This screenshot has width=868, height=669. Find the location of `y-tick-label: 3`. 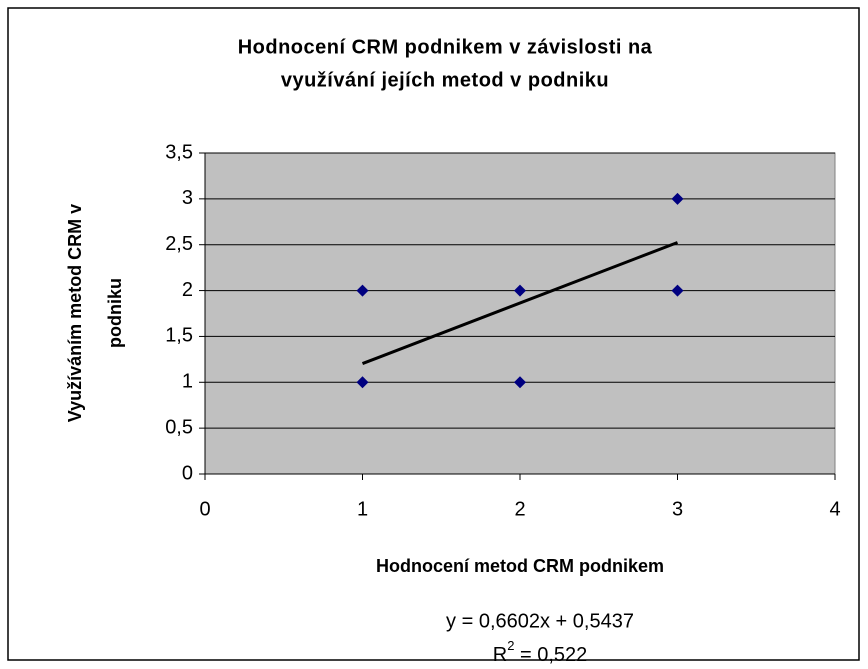

y-tick-label: 3 is located at coordinates (187, 198).